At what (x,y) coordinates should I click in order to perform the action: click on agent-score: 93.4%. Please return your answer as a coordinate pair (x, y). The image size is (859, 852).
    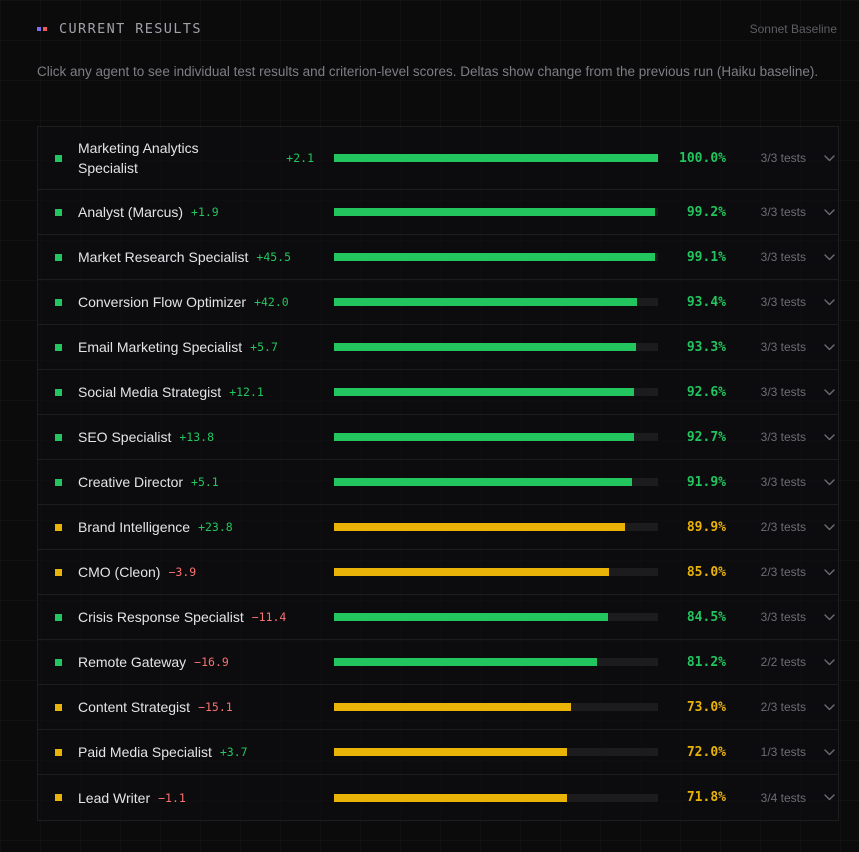
    Looking at the image, I should click on (706, 302).